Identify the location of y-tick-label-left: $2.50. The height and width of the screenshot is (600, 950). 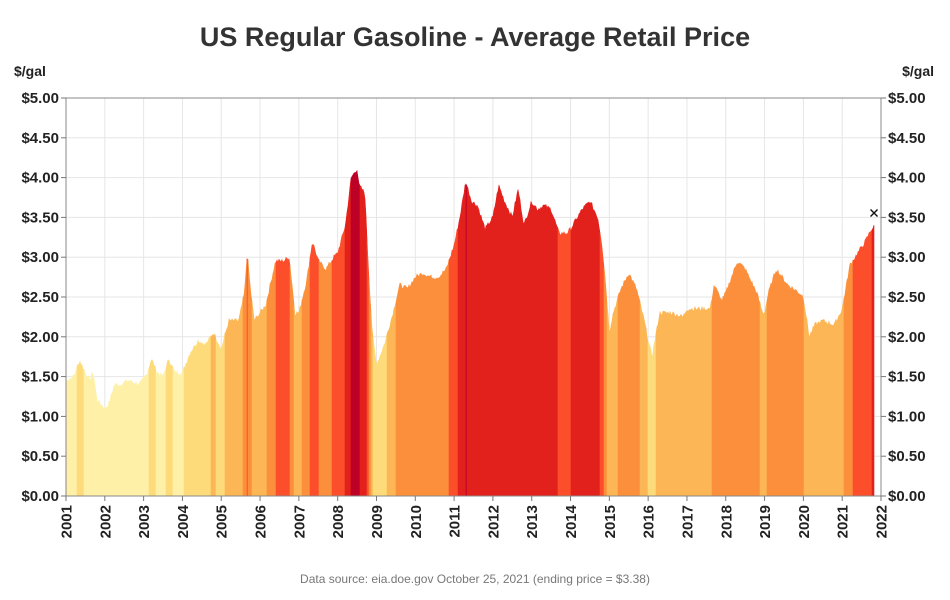
(40, 297).